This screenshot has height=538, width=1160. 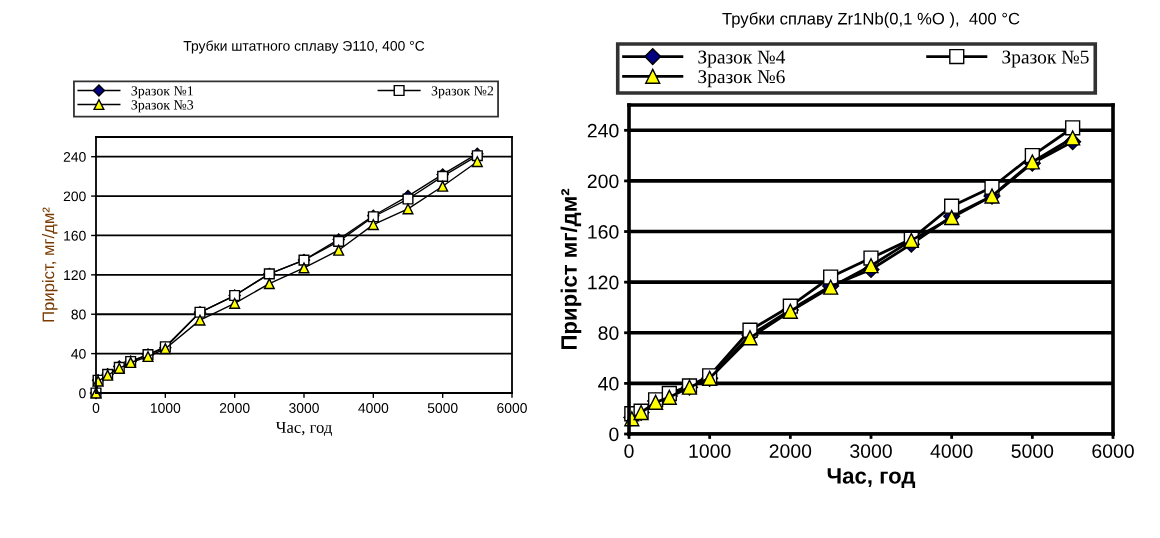 I want to click on legend-label: Зразок №2, so click(x=462, y=92).